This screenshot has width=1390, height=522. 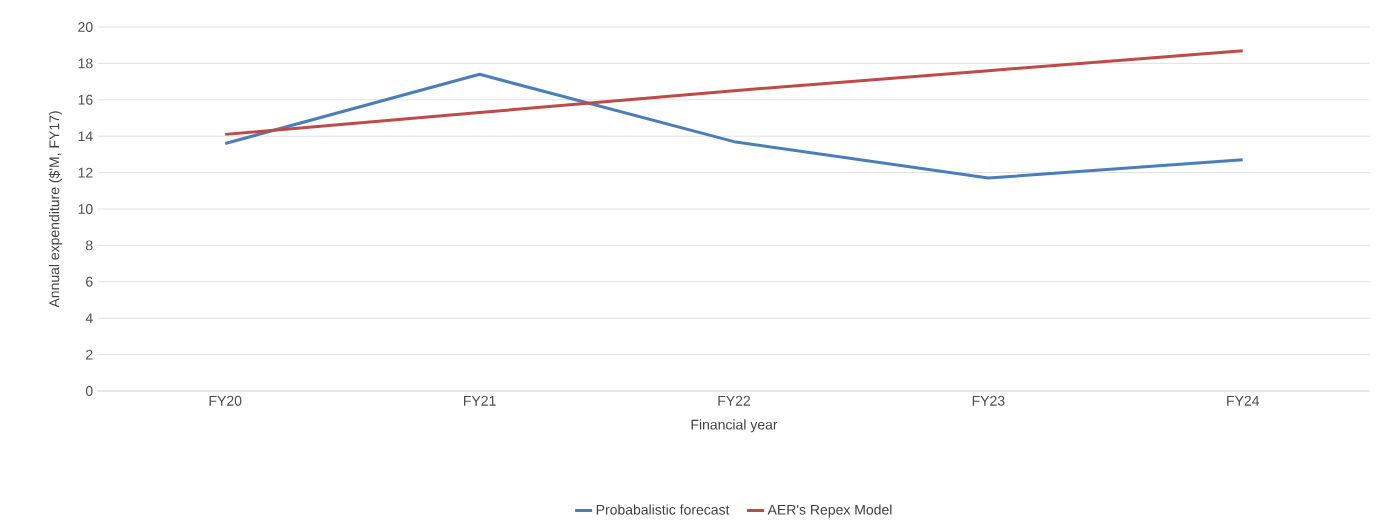 What do you see at coordinates (89, 391) in the screenshot?
I see `y-tick-label: 0` at bounding box center [89, 391].